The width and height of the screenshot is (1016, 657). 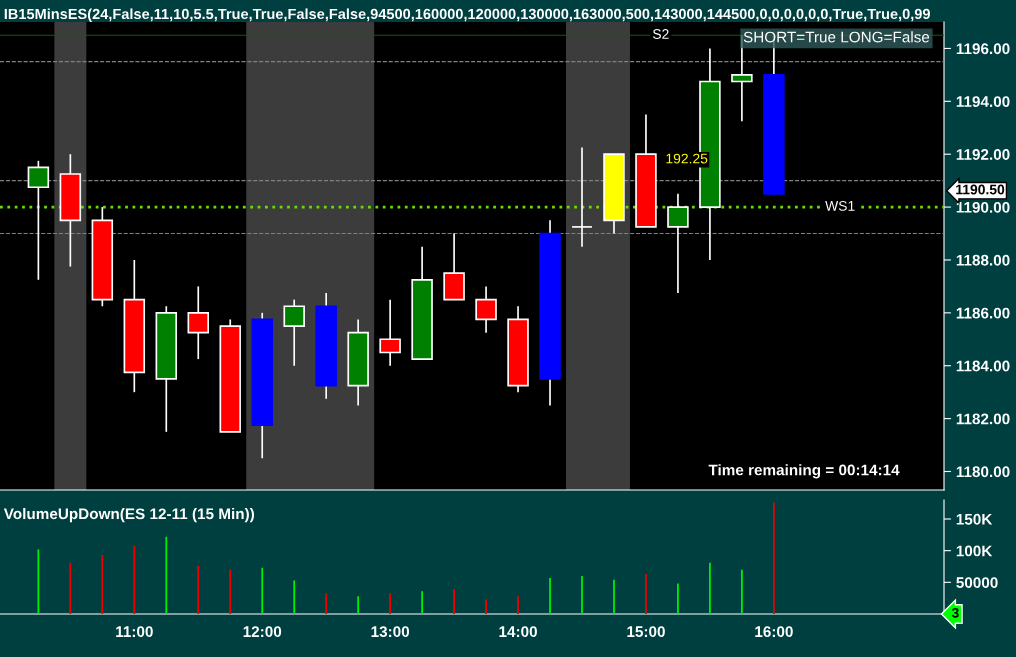 I want to click on x-tick-label: 14:00, so click(x=518, y=632).